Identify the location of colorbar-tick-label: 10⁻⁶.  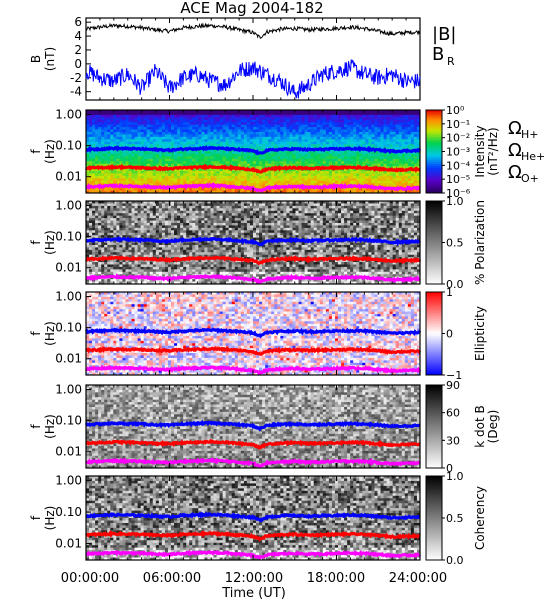
(458, 193).